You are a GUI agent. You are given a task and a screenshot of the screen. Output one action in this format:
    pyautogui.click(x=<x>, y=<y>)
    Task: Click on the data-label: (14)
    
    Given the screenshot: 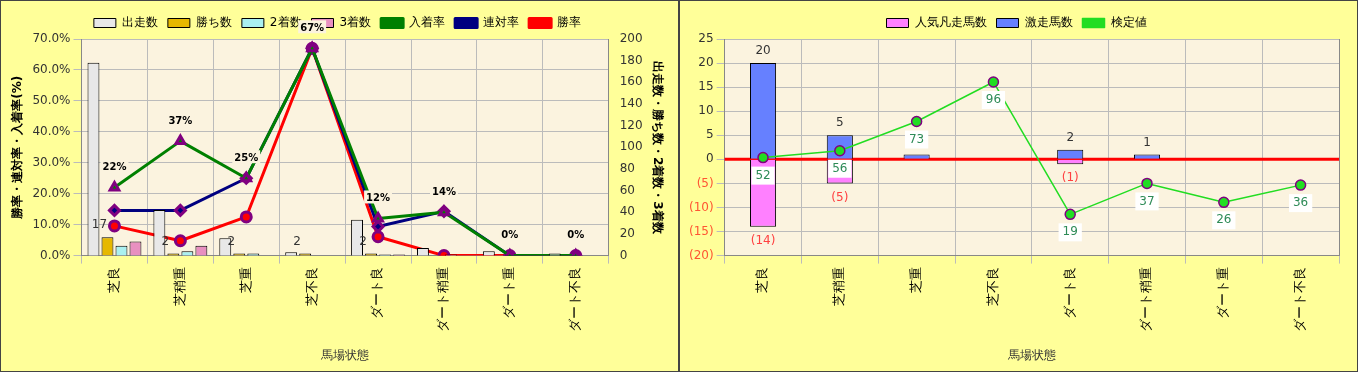 What is the action you would take?
    pyautogui.click(x=763, y=239)
    